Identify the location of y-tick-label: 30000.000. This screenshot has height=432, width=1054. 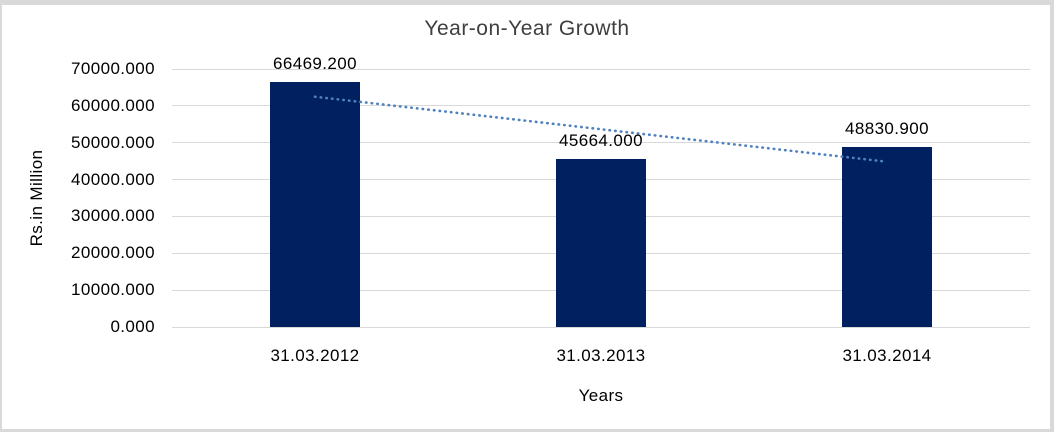
(113, 216).